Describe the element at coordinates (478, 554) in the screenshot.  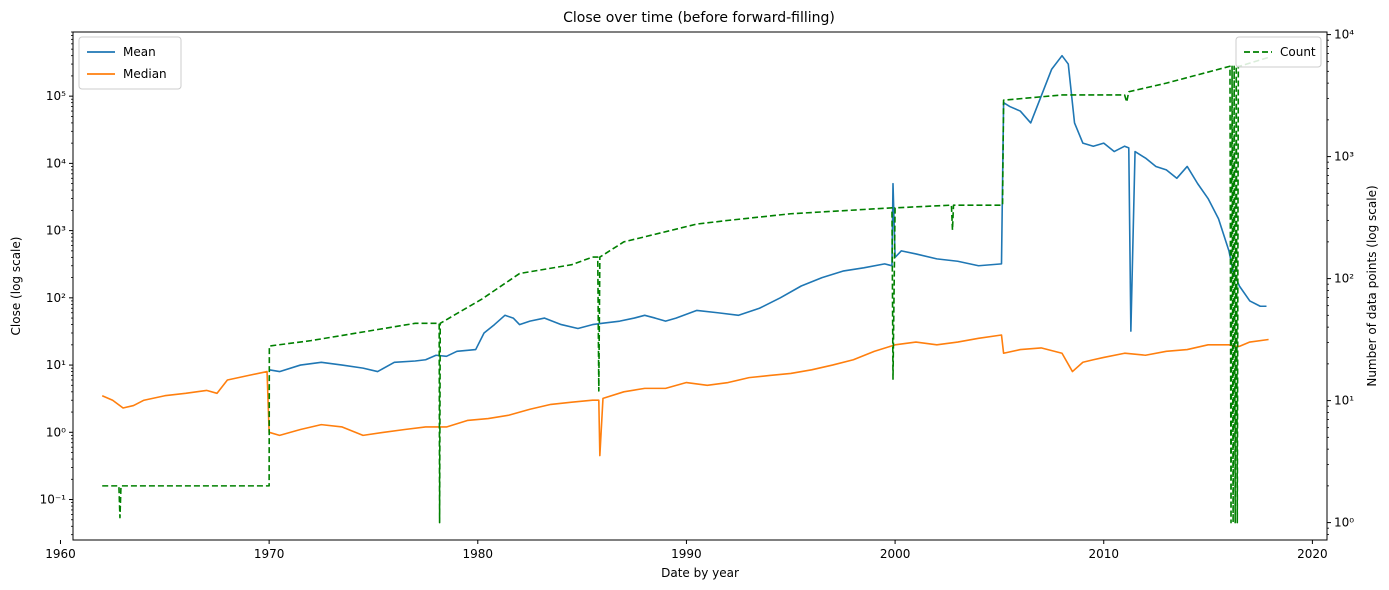
I see `x-tick-label: 1980` at that location.